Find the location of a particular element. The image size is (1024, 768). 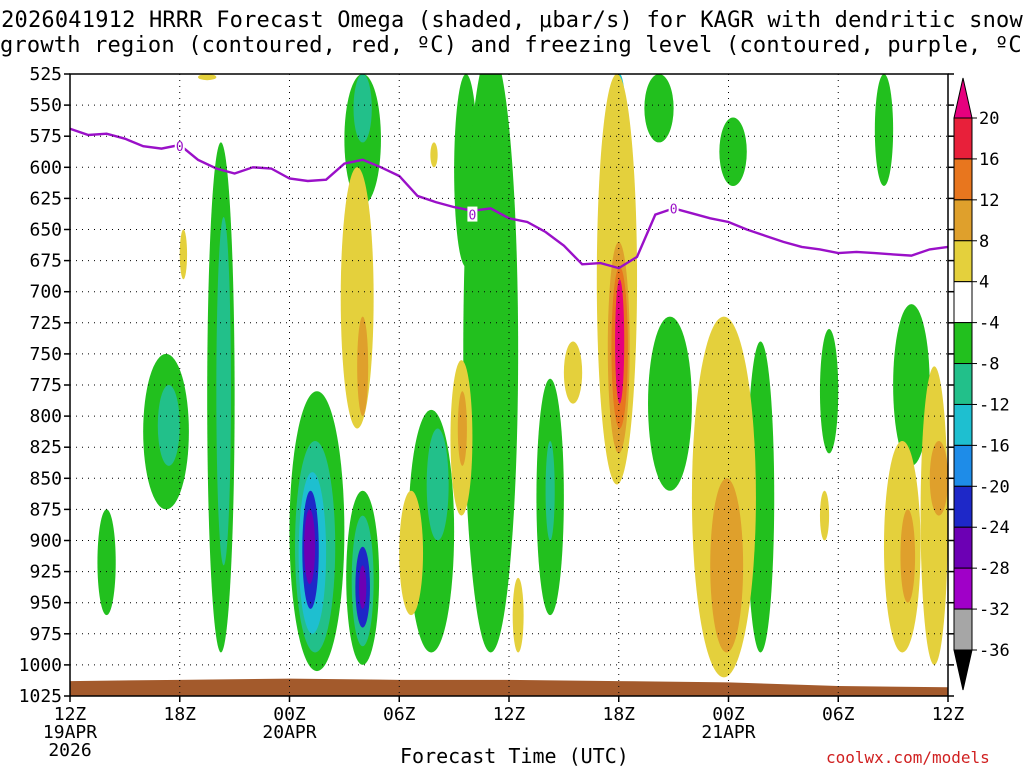

colorbar-label-2: 12 is located at coordinates (989, 201).